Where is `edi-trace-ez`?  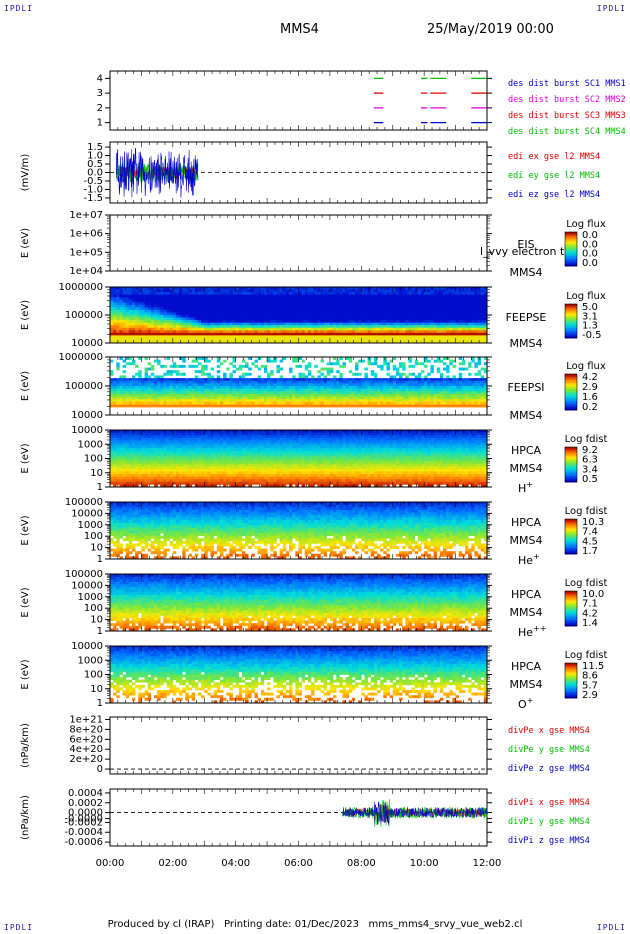 edi-trace-ez is located at coordinates (157, 172).